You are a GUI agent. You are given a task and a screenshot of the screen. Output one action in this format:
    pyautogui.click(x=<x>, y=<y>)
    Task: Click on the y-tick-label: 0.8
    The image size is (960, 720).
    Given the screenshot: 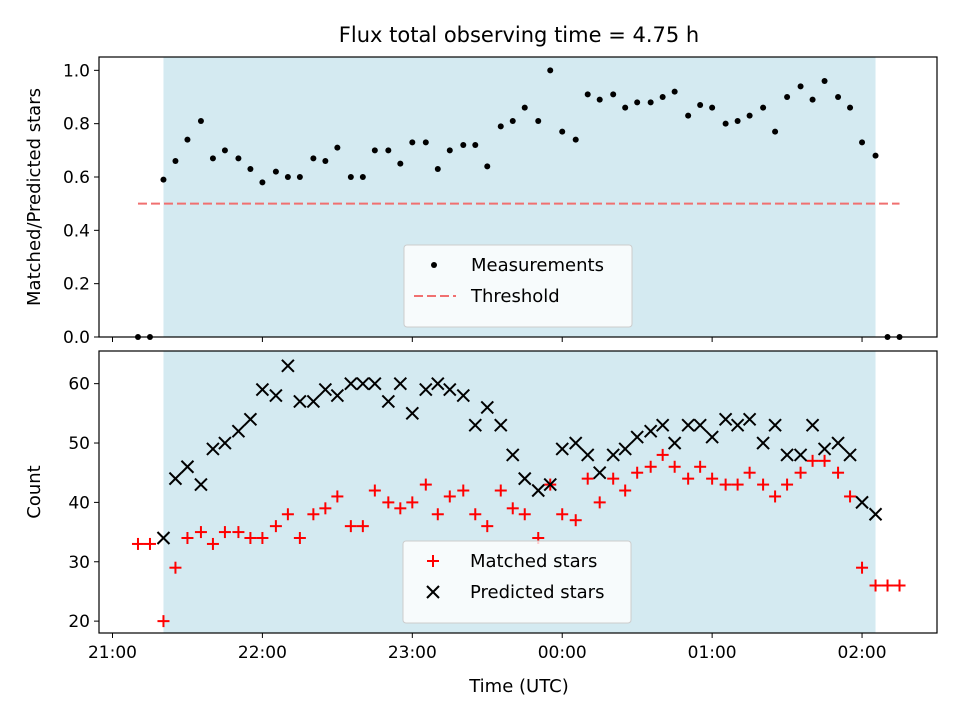 What is the action you would take?
    pyautogui.click(x=76, y=125)
    